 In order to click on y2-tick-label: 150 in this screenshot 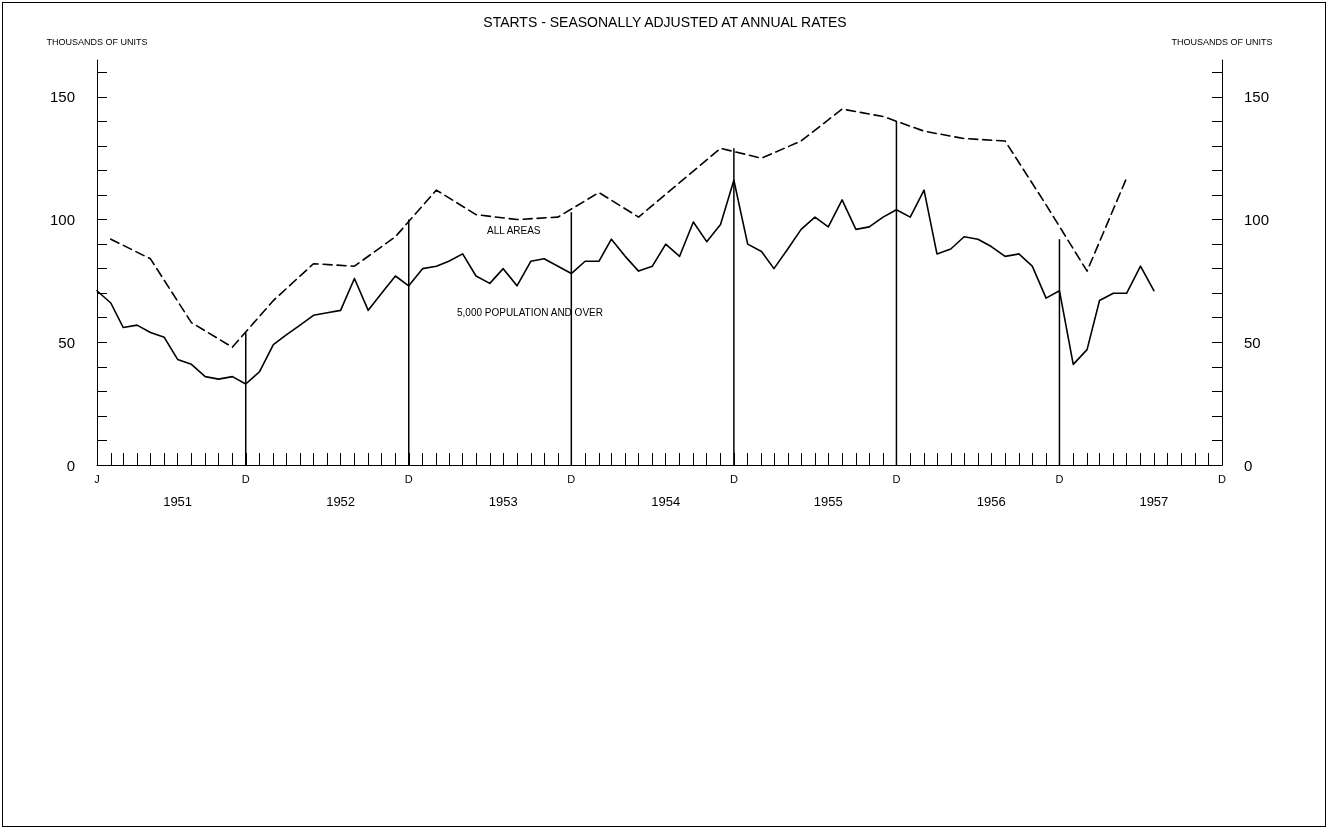, I will do `click(1257, 97)`.